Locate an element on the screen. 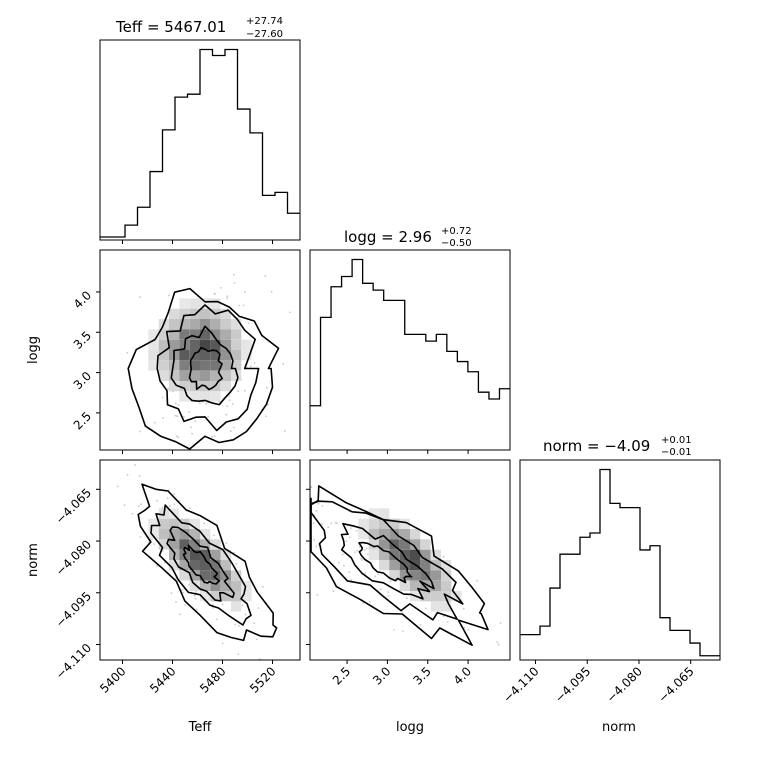  x-tick-label-norm: −4.080 is located at coordinates (624, 684).